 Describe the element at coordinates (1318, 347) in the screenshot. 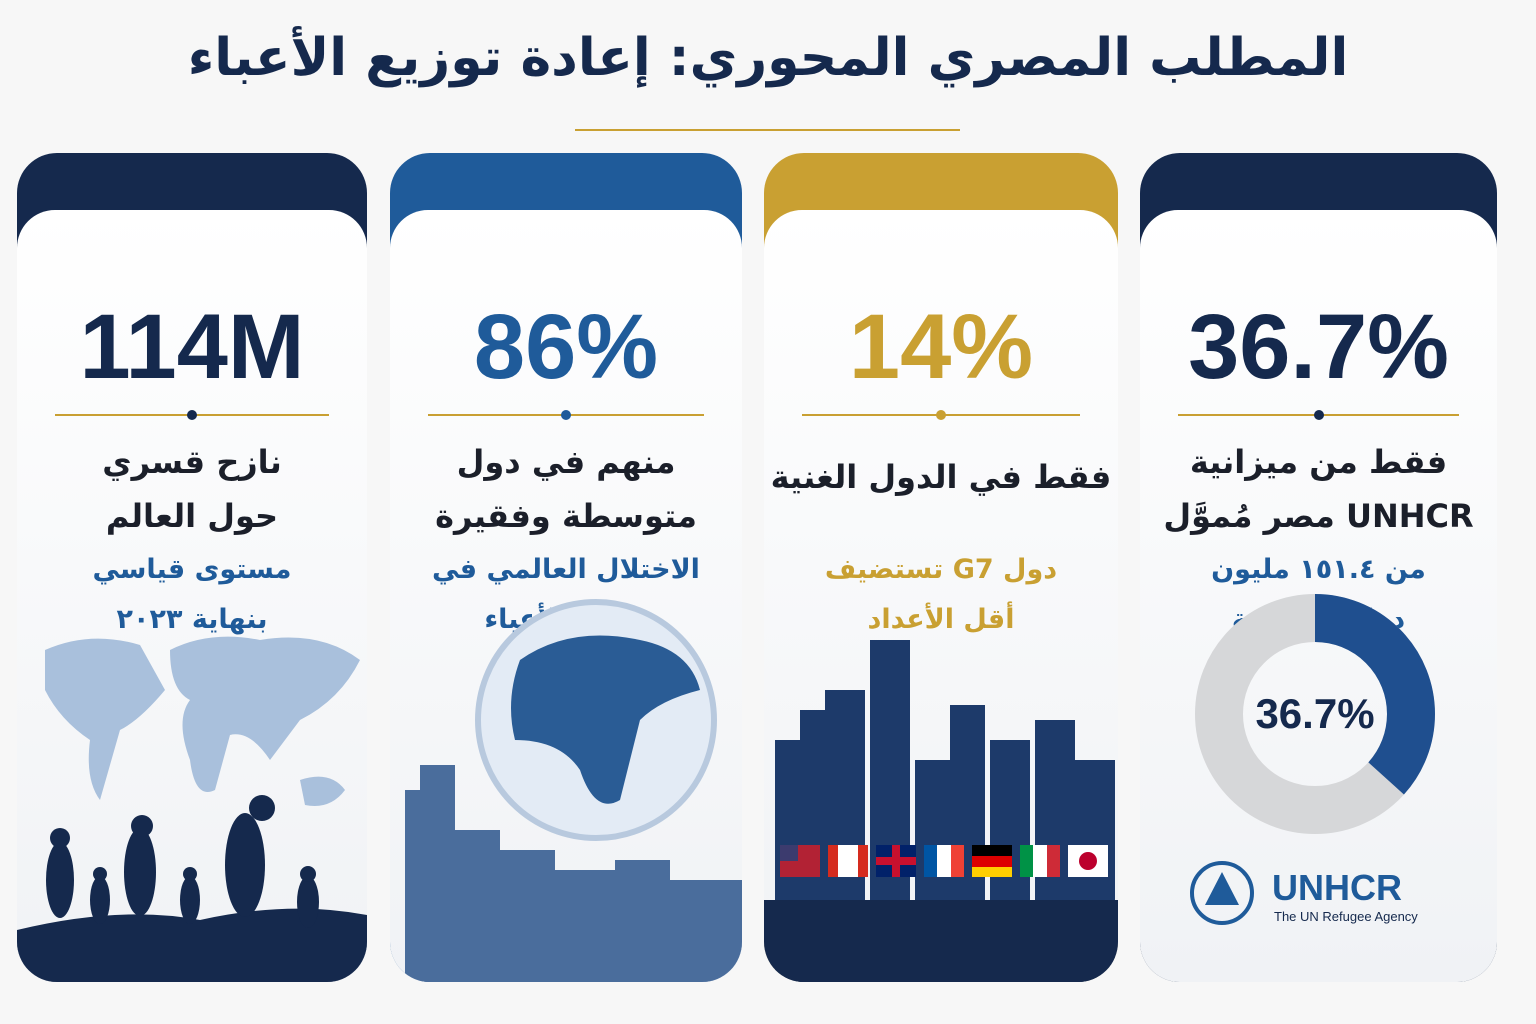

I see `stat-figure: 36.7%` at that location.